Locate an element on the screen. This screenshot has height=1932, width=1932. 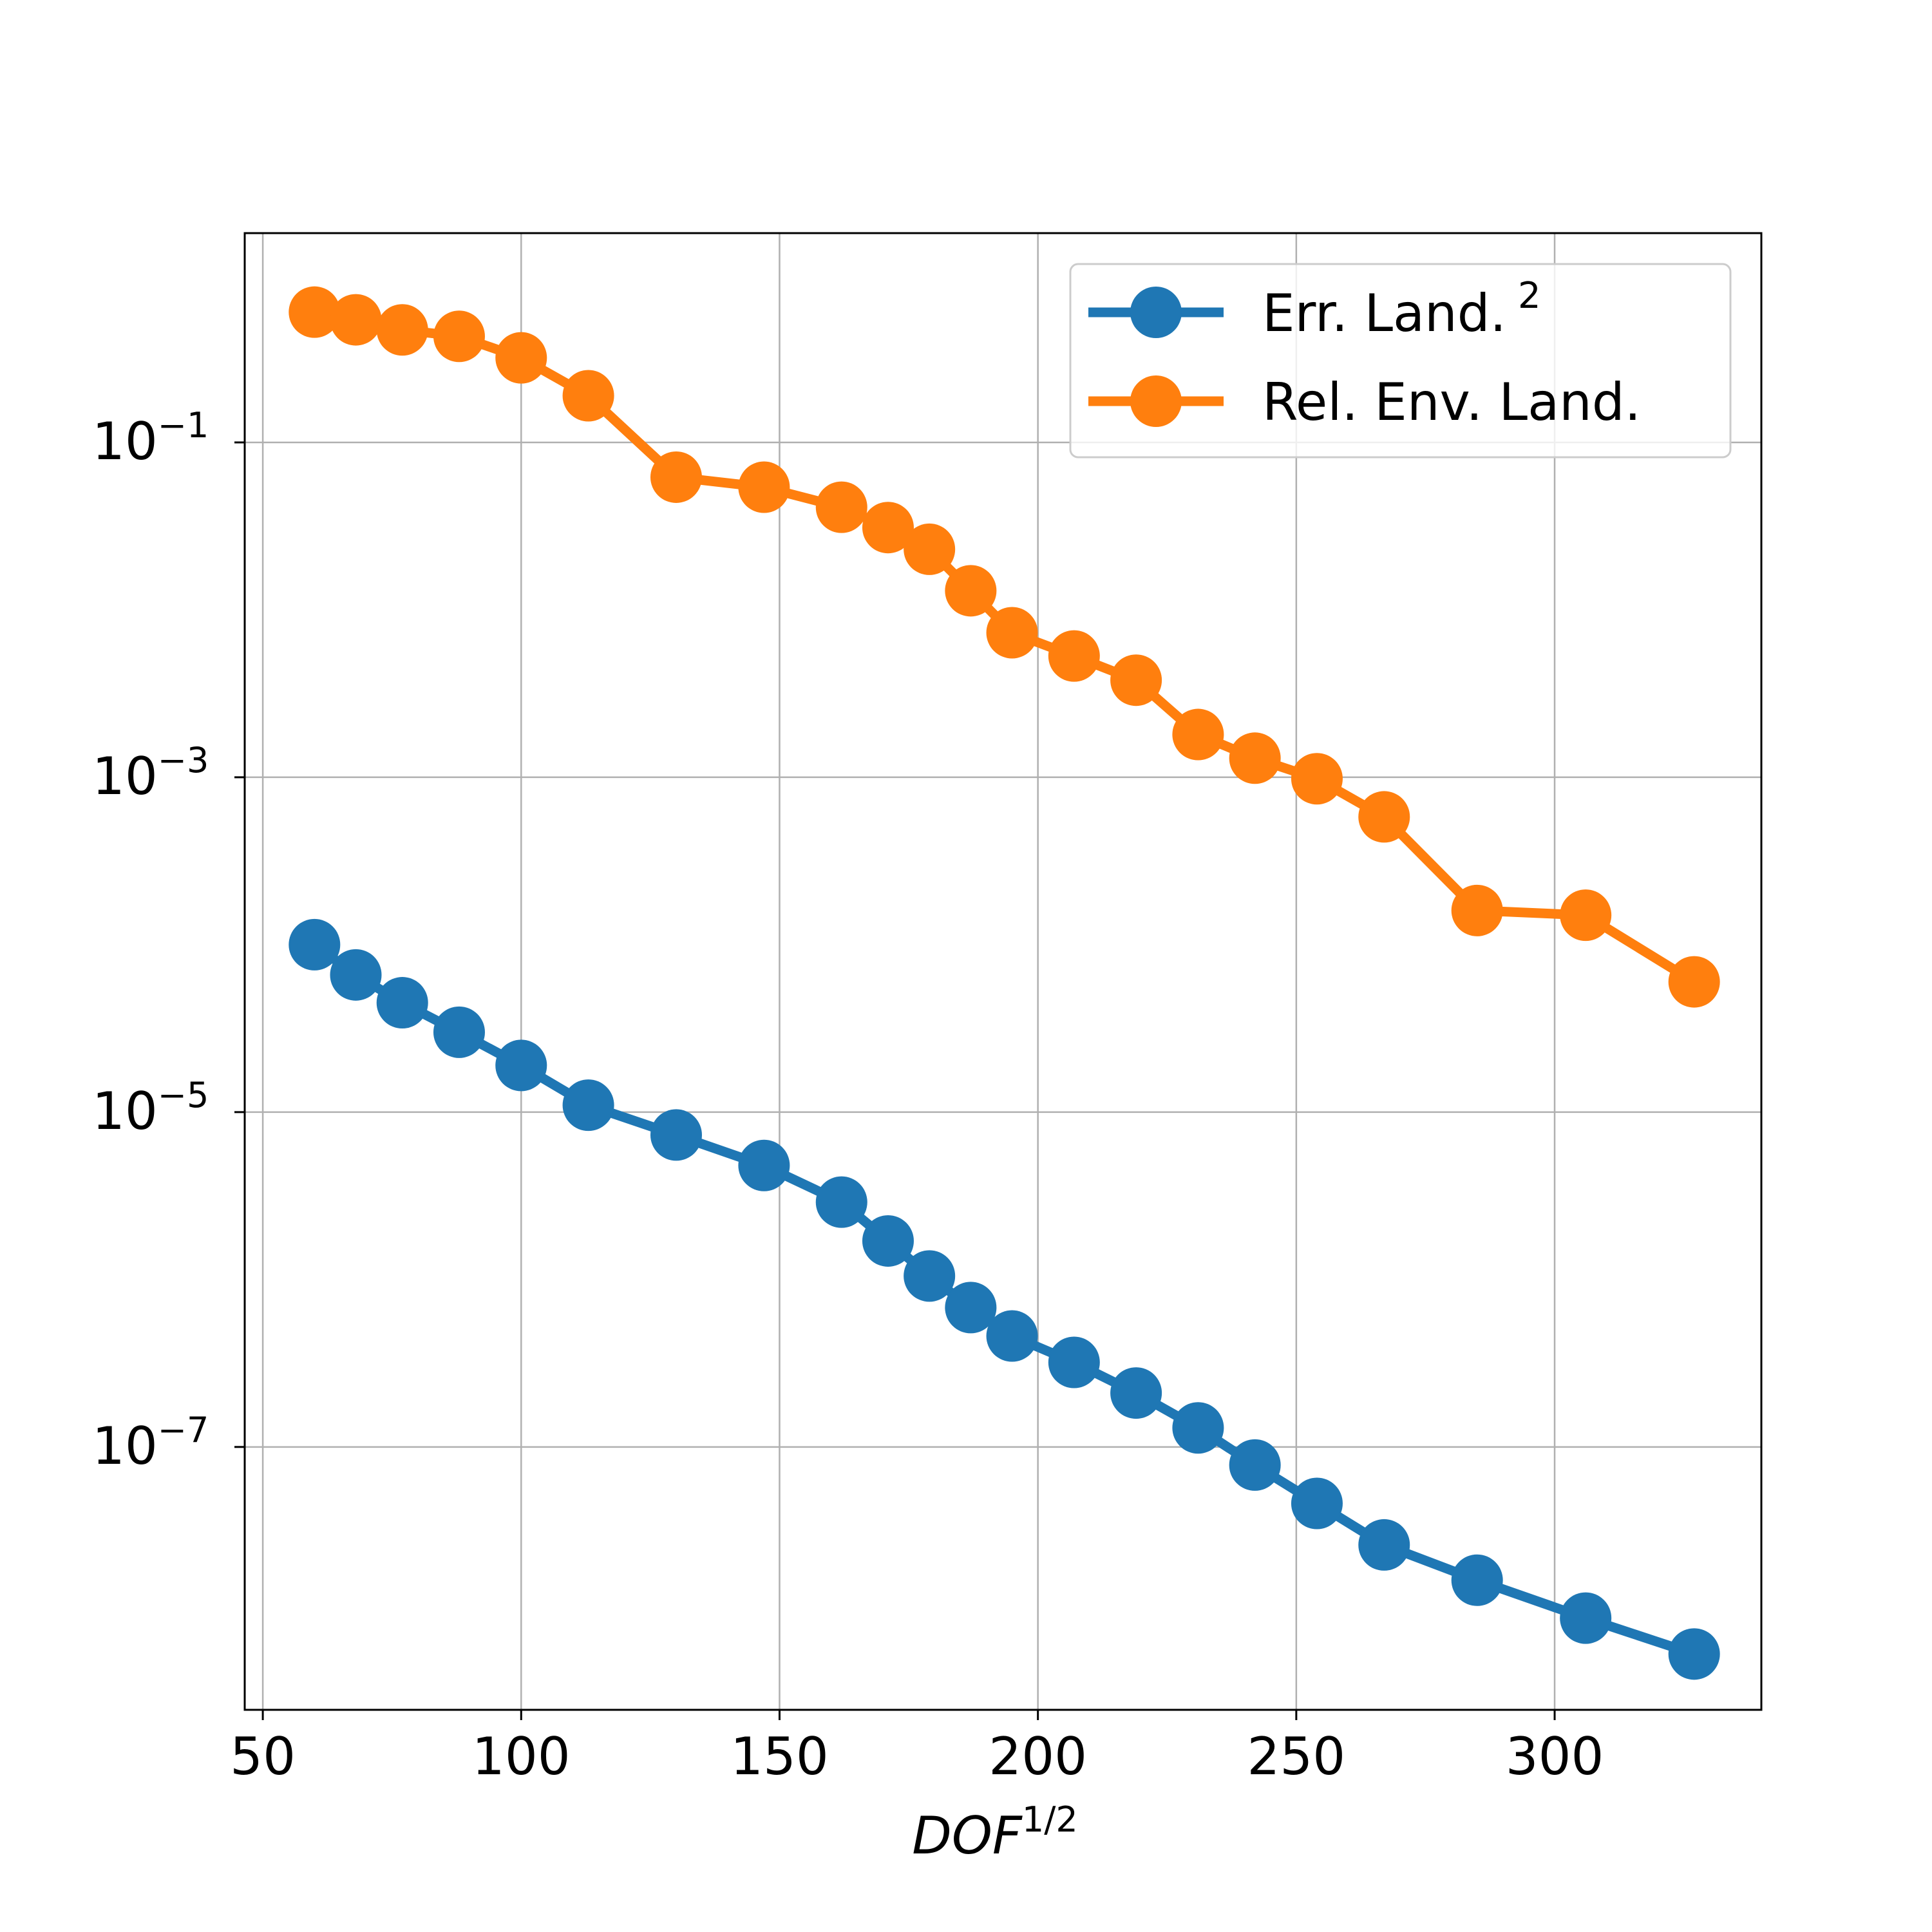
y-tick-label-exponent: −3 is located at coordinates (183, 760).